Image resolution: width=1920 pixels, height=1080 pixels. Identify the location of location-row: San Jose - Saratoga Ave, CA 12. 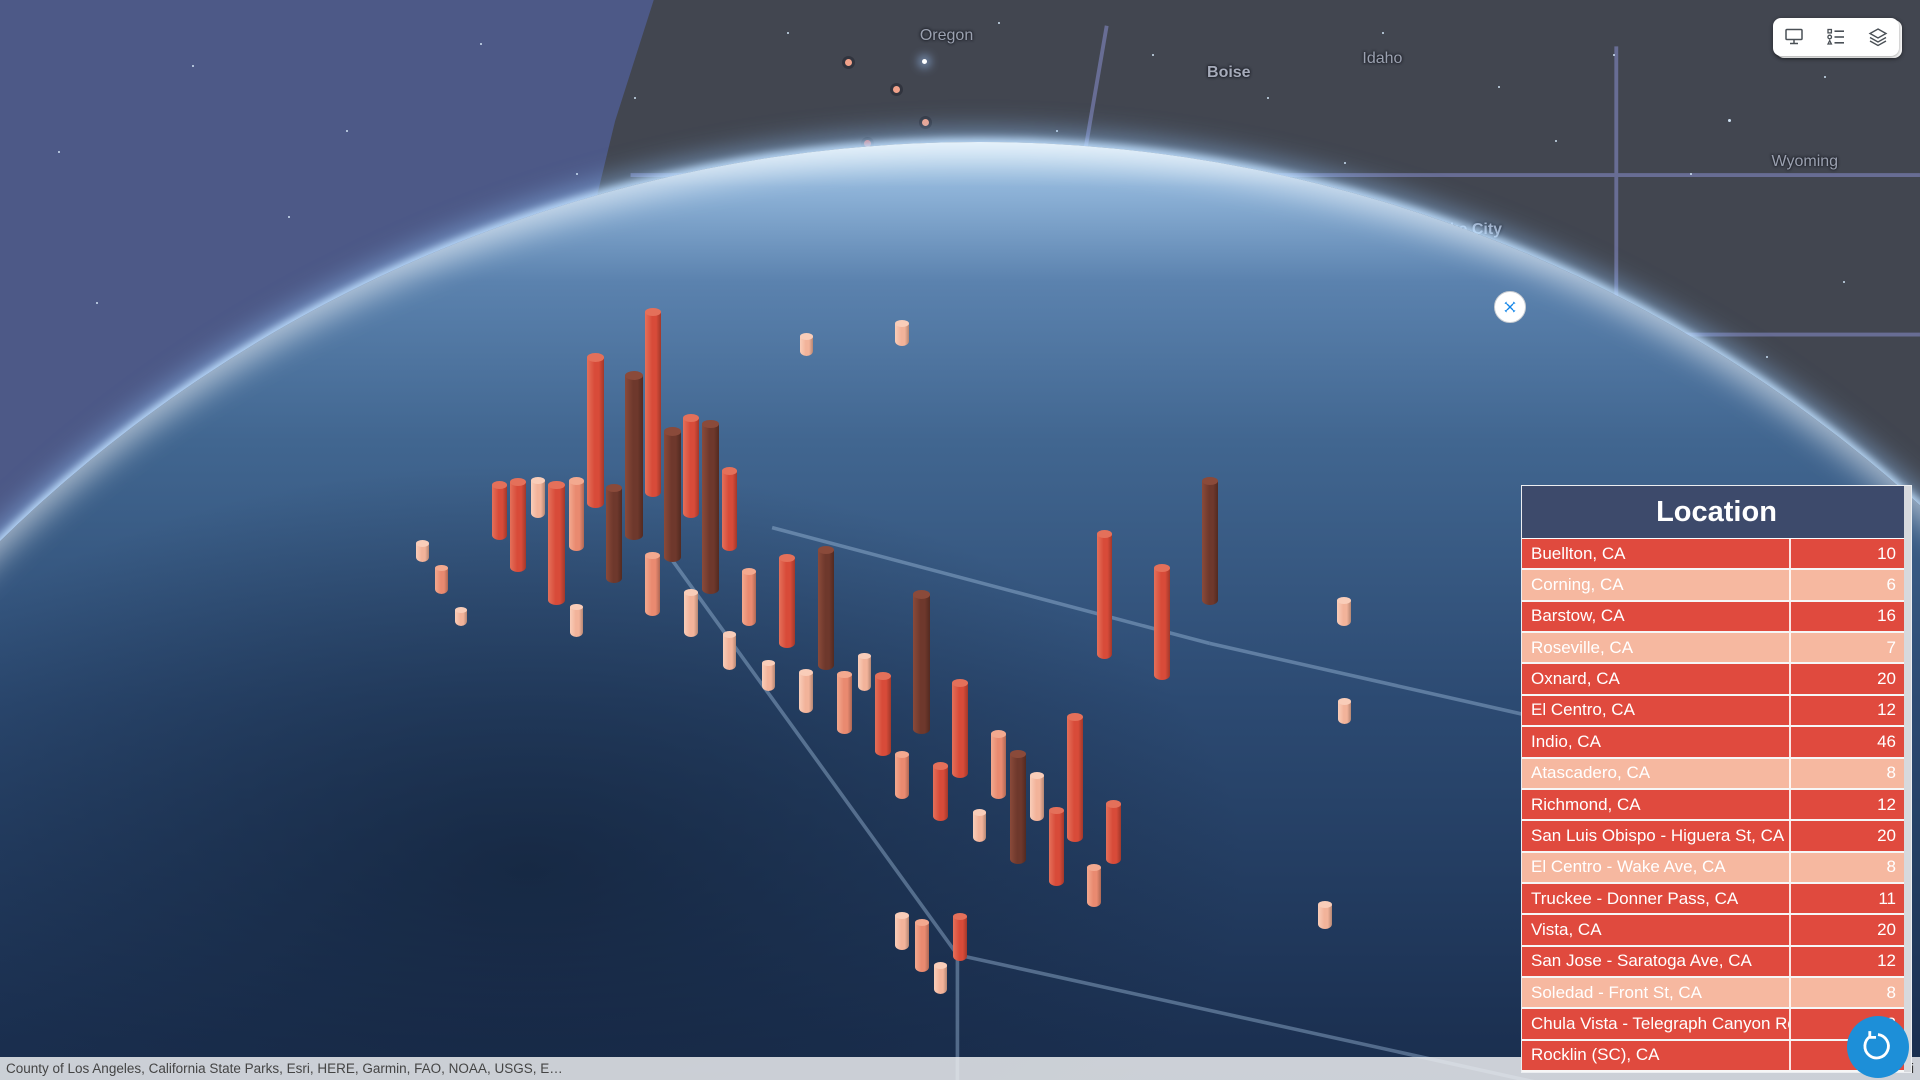
(1713, 962).